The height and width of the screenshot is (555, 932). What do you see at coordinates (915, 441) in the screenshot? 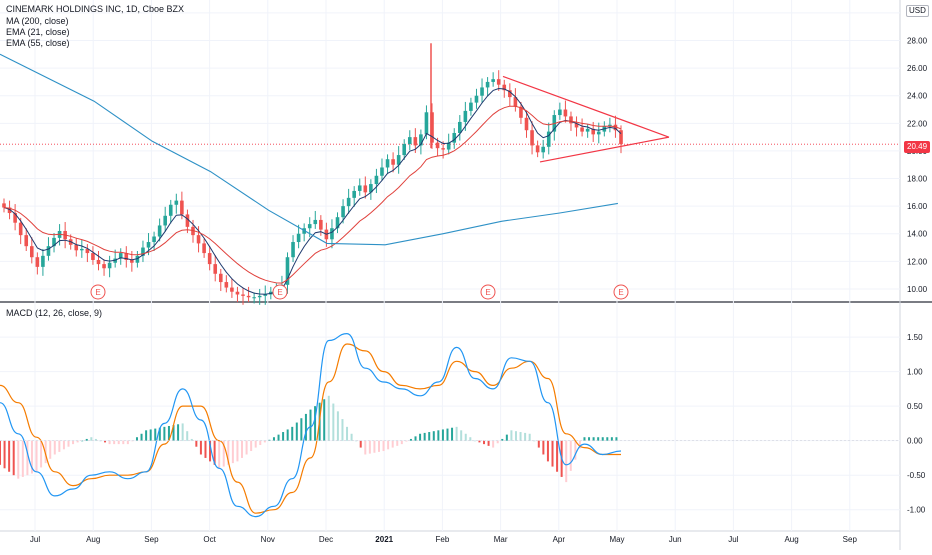
I see `macd-tick-label: 0.00` at bounding box center [915, 441].